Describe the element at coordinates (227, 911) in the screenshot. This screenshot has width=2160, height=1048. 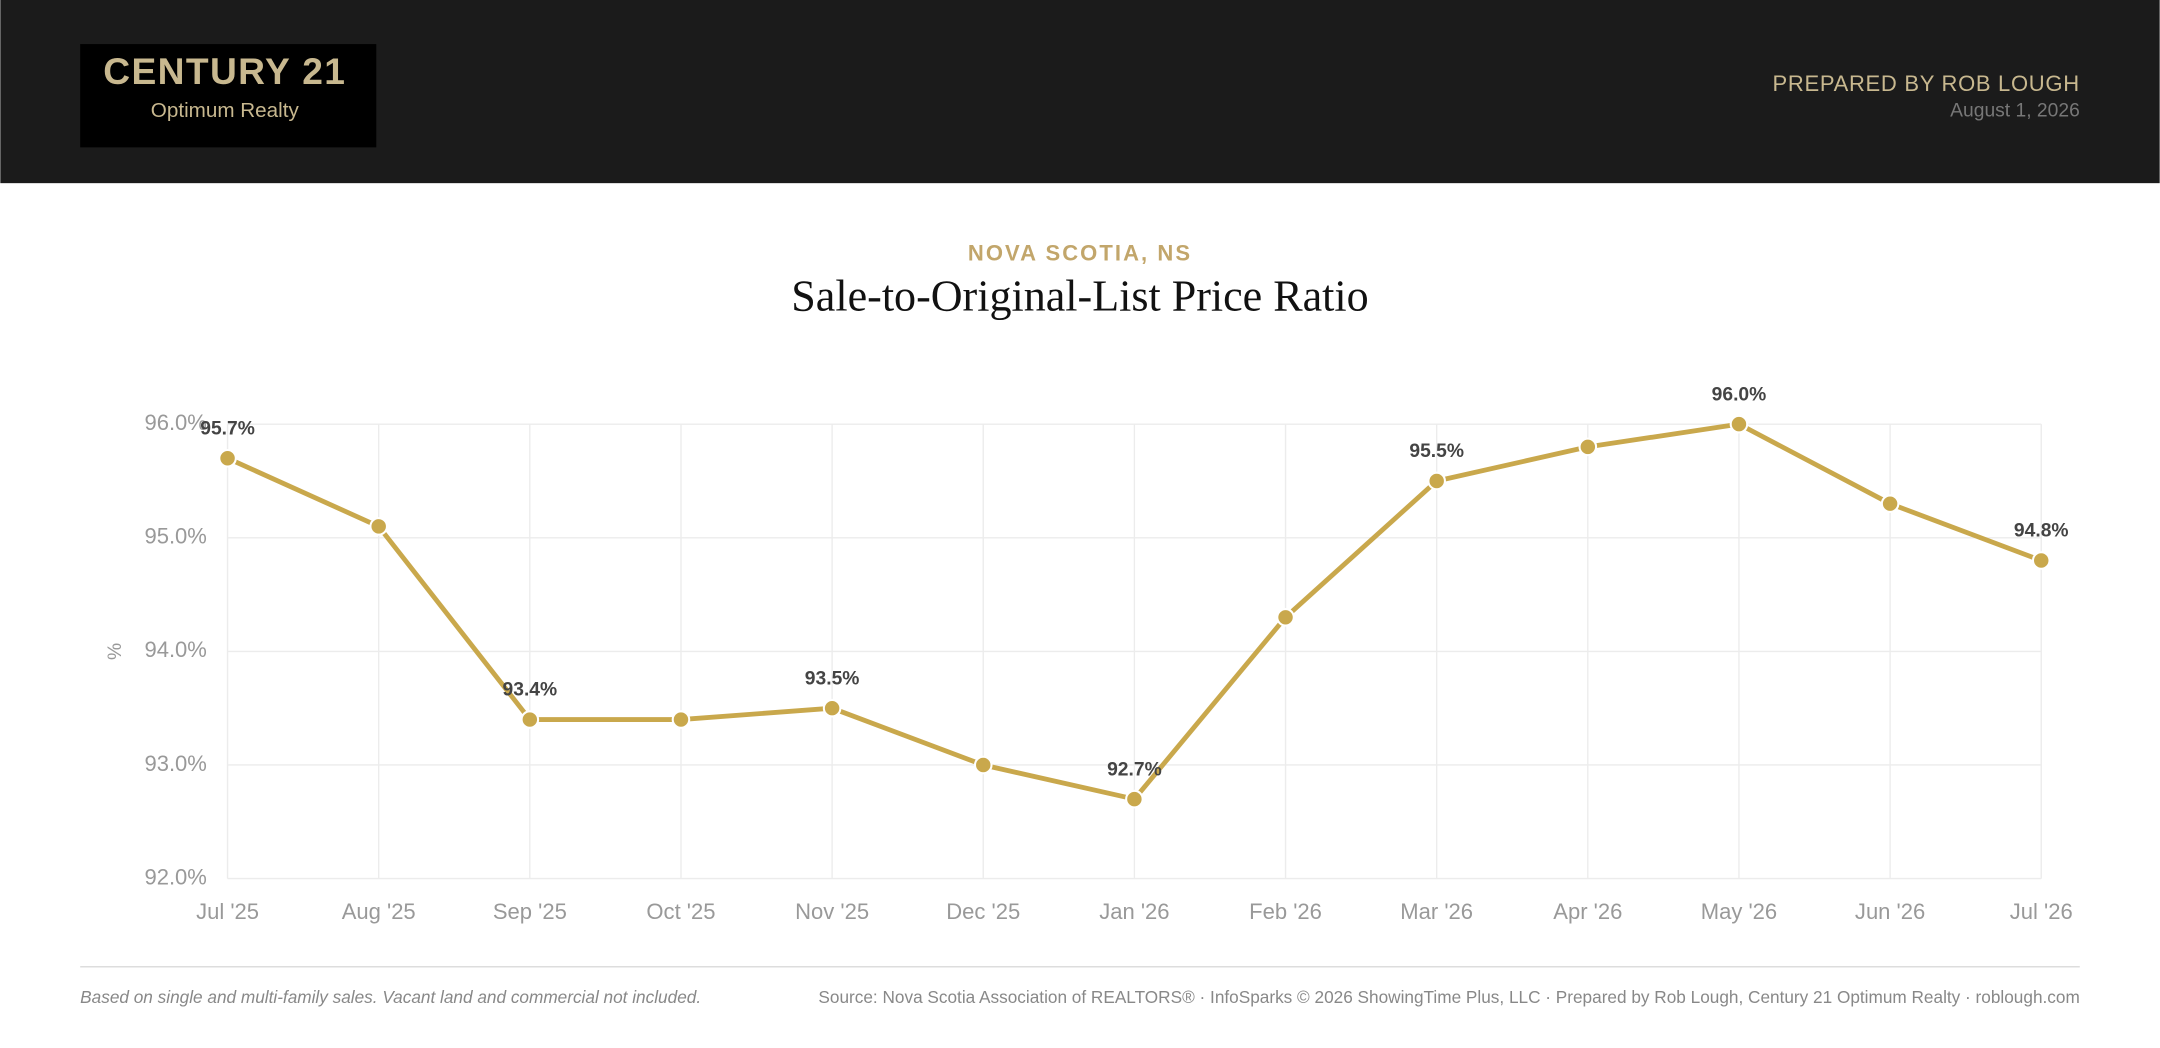
I see `x-tick-label: Jul '25` at that location.